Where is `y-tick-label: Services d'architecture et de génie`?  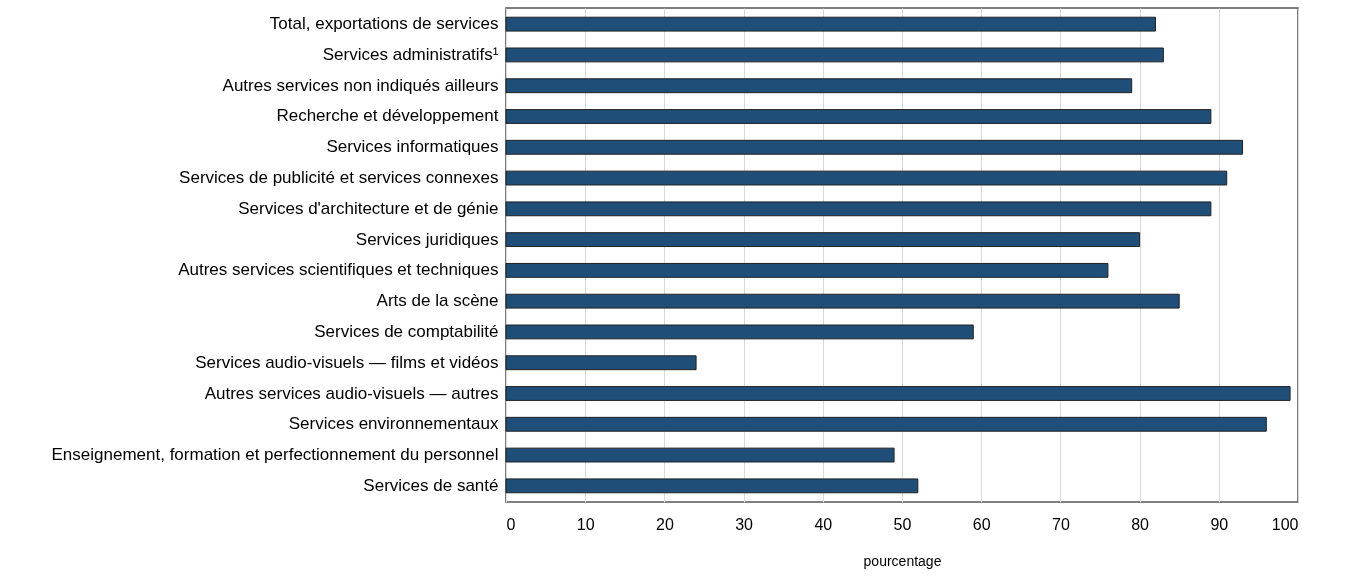 y-tick-label: Services d'architecture et de génie is located at coordinates (368, 208).